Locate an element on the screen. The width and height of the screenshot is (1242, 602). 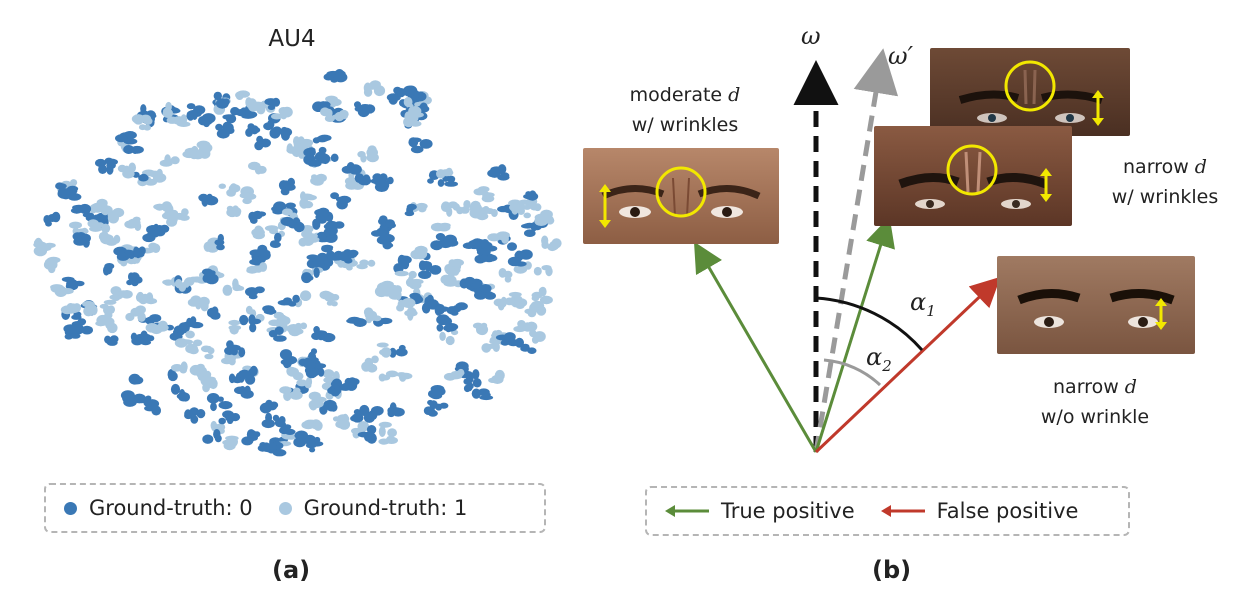
false-positive-vector is located at coordinates (907, 365).